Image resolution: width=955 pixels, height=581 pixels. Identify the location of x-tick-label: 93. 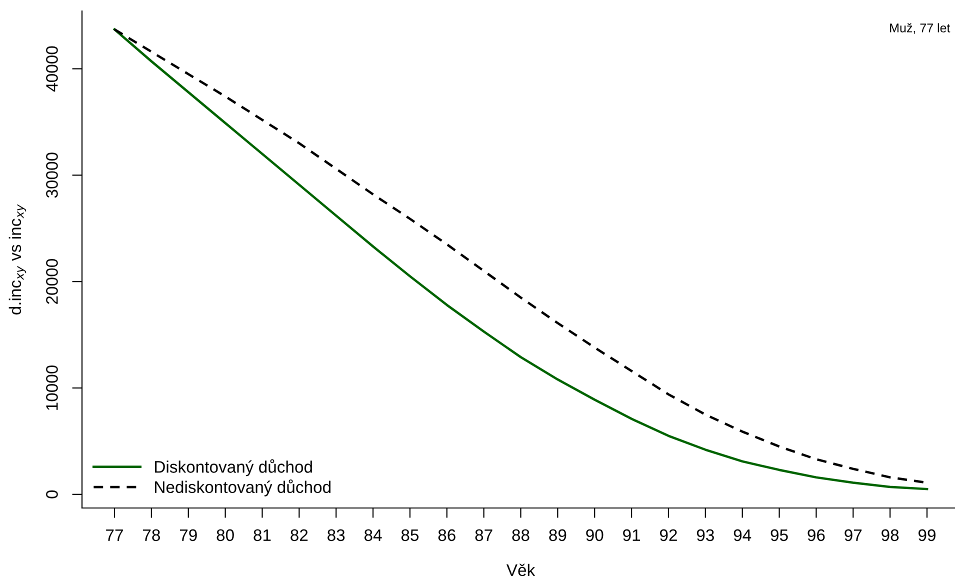
(705, 535).